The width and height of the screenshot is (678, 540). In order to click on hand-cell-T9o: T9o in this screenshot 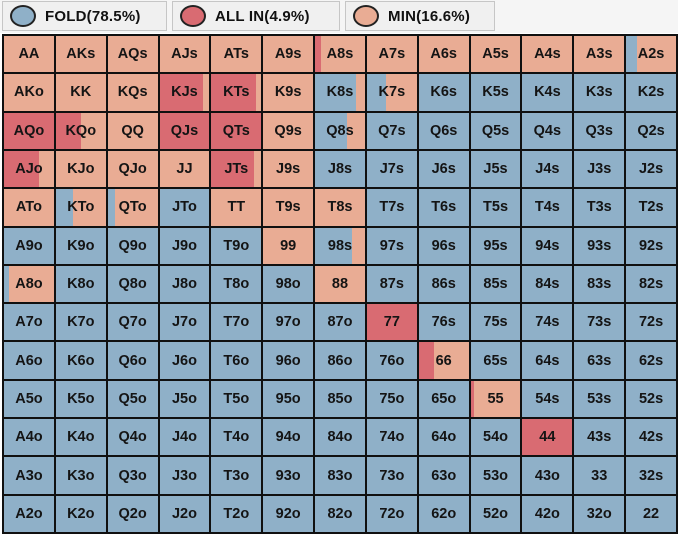, I will do `click(236, 245)`.